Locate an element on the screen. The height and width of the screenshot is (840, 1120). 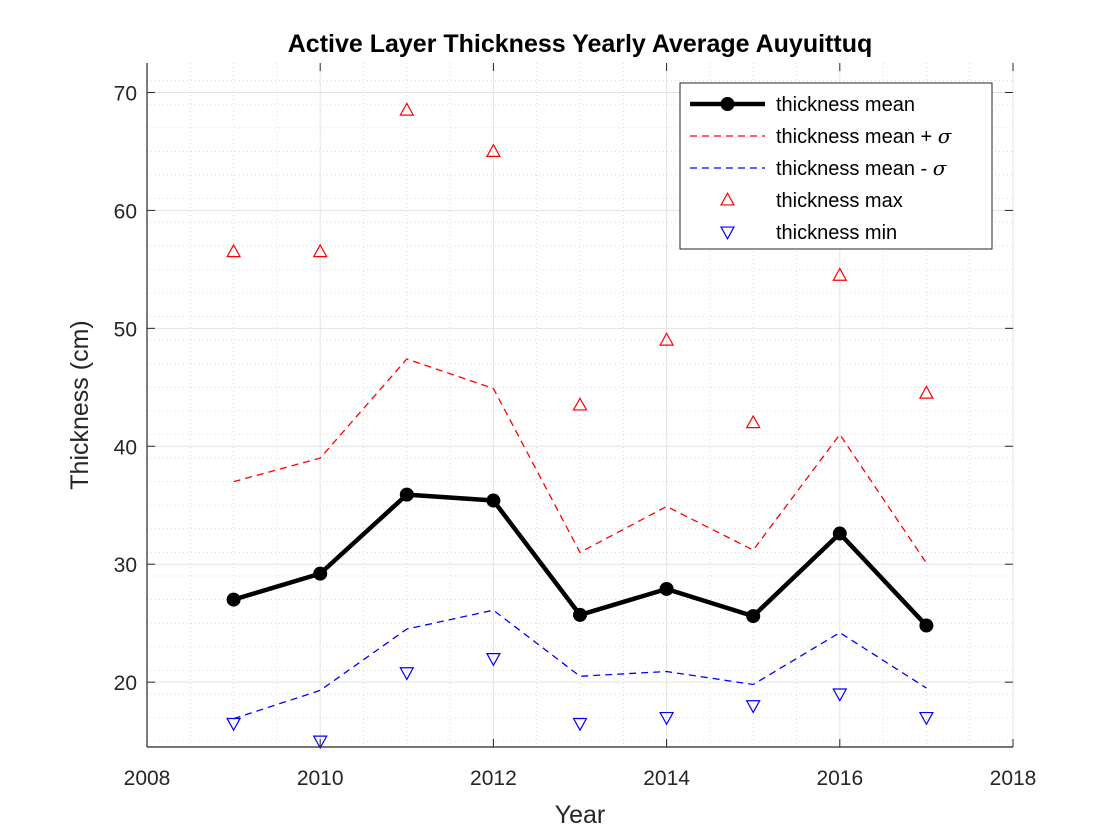
legend-entry-1-label: thickness mean + σ is located at coordinates (864, 136).